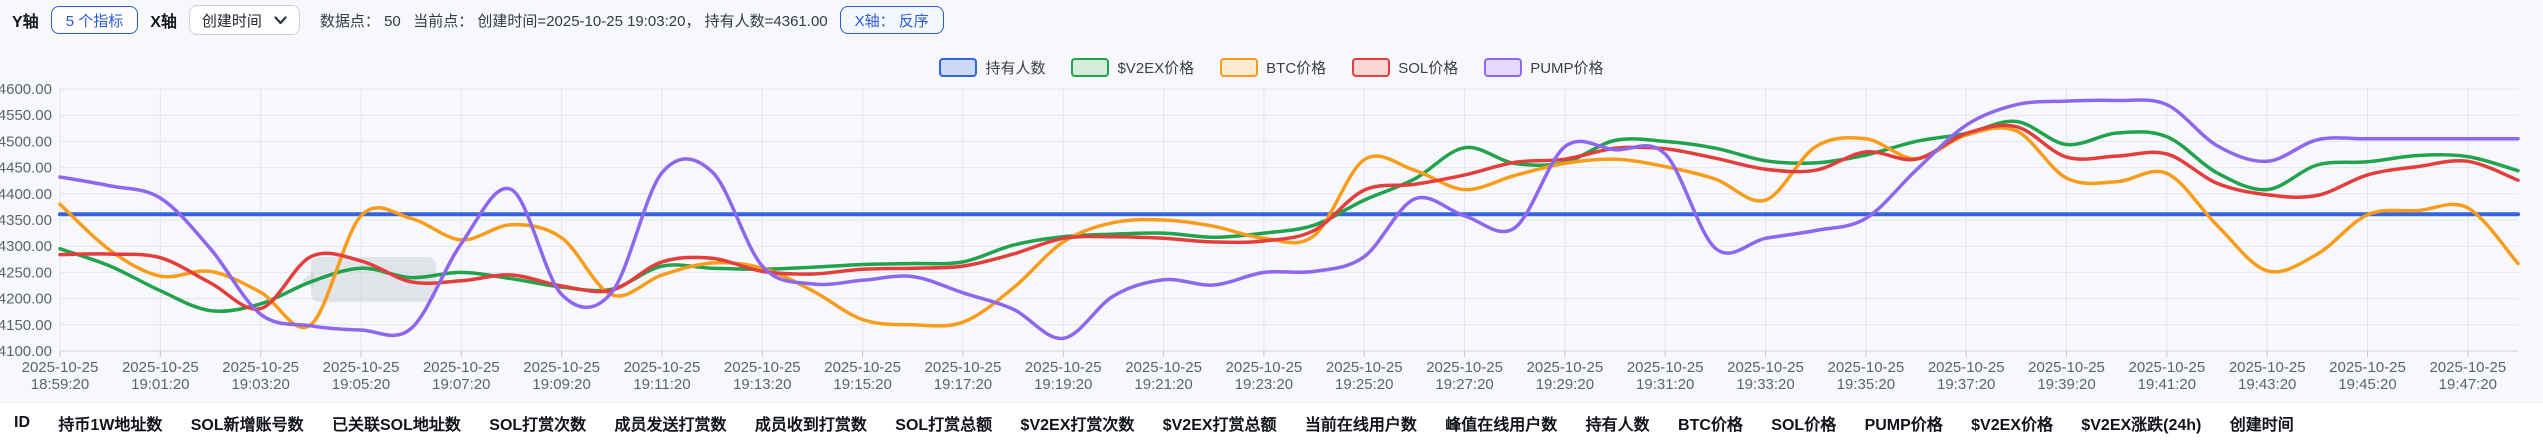 Image resolution: width=2543 pixels, height=442 pixels. I want to click on legend-label: PUMP价格, so click(1566, 67).